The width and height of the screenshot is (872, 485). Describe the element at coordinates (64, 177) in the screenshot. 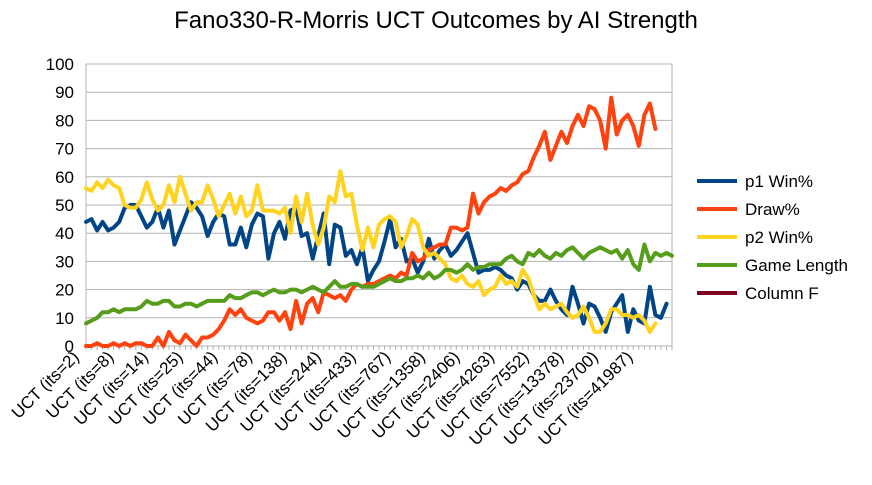

I see `y-tick-label: 60` at that location.